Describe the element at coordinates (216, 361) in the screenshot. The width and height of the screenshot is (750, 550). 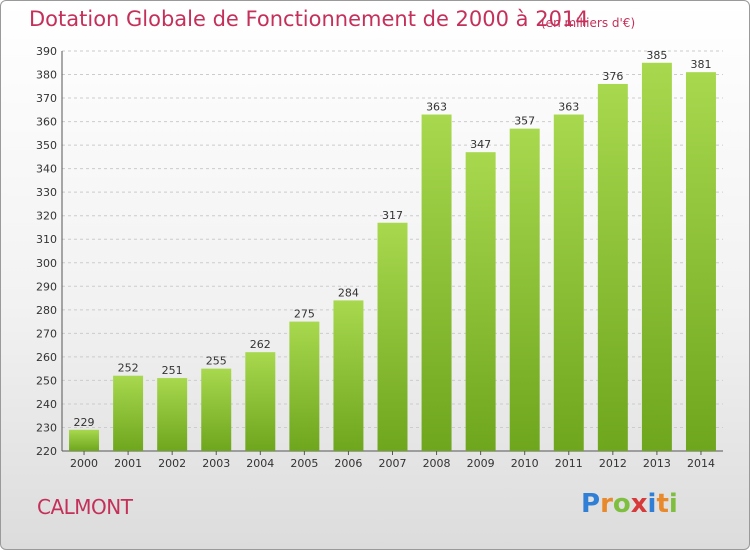
I see `value-label: 255` at that location.